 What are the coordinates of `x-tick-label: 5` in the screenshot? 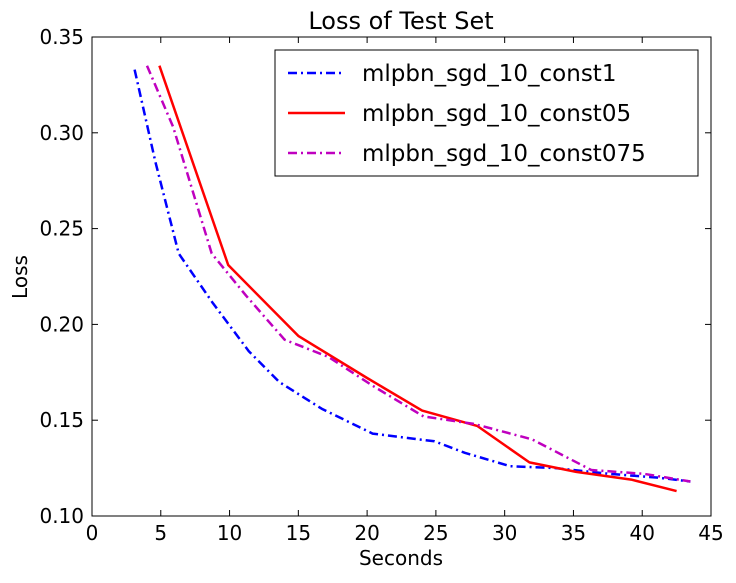 It's located at (160, 533).